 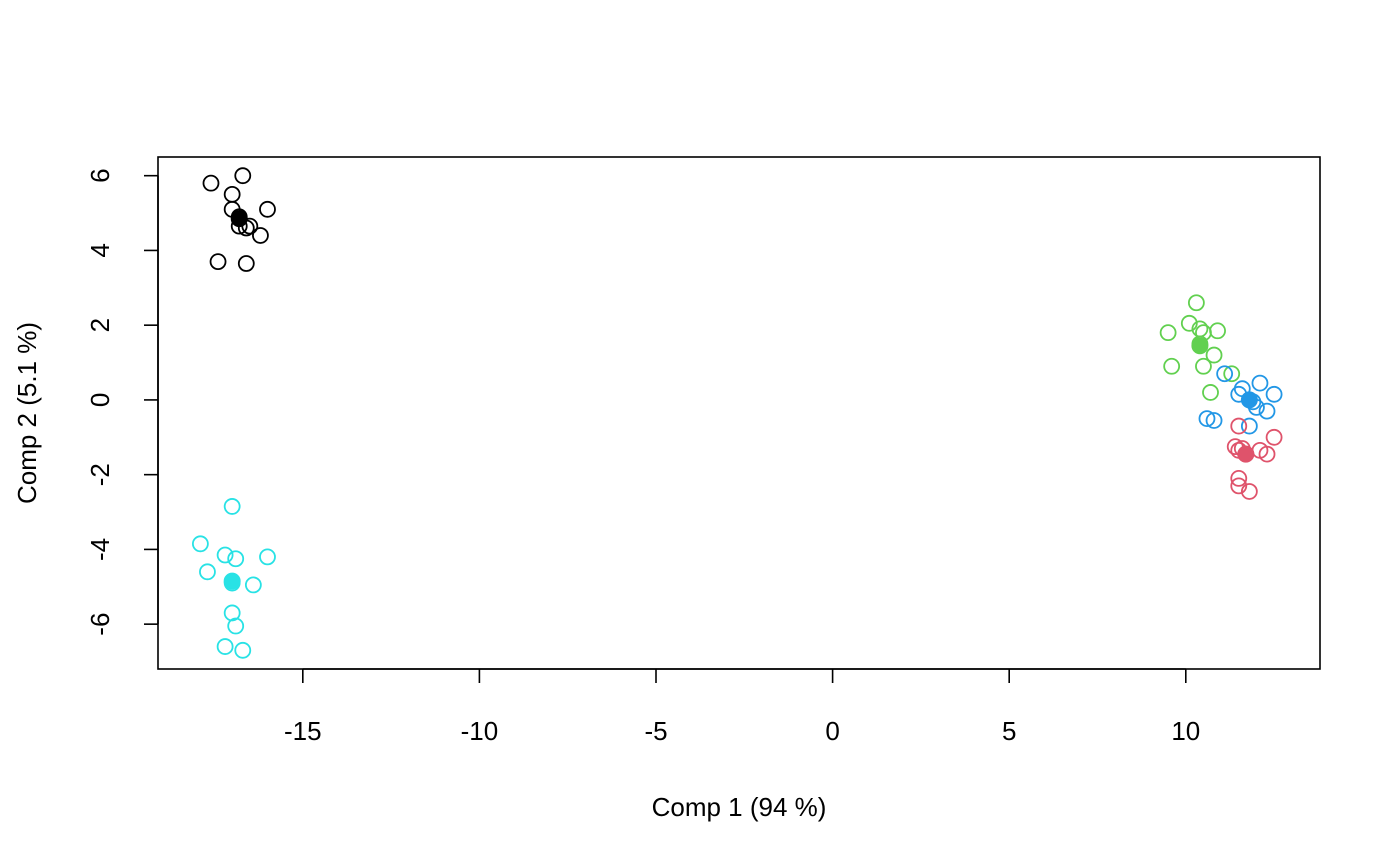 What do you see at coordinates (832, 731) in the screenshot?
I see `x-tick-label: 0` at bounding box center [832, 731].